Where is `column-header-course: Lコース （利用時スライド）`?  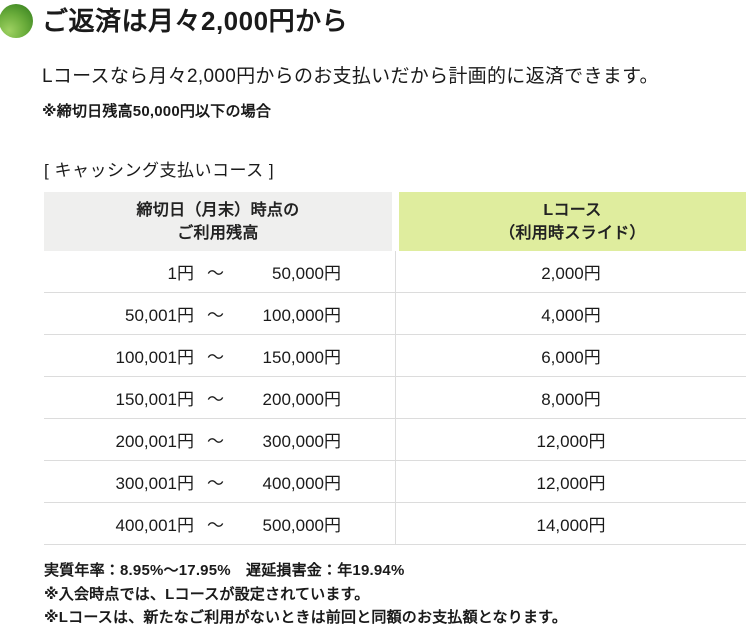
column-header-course: Lコース （利用時スライド） is located at coordinates (572, 221).